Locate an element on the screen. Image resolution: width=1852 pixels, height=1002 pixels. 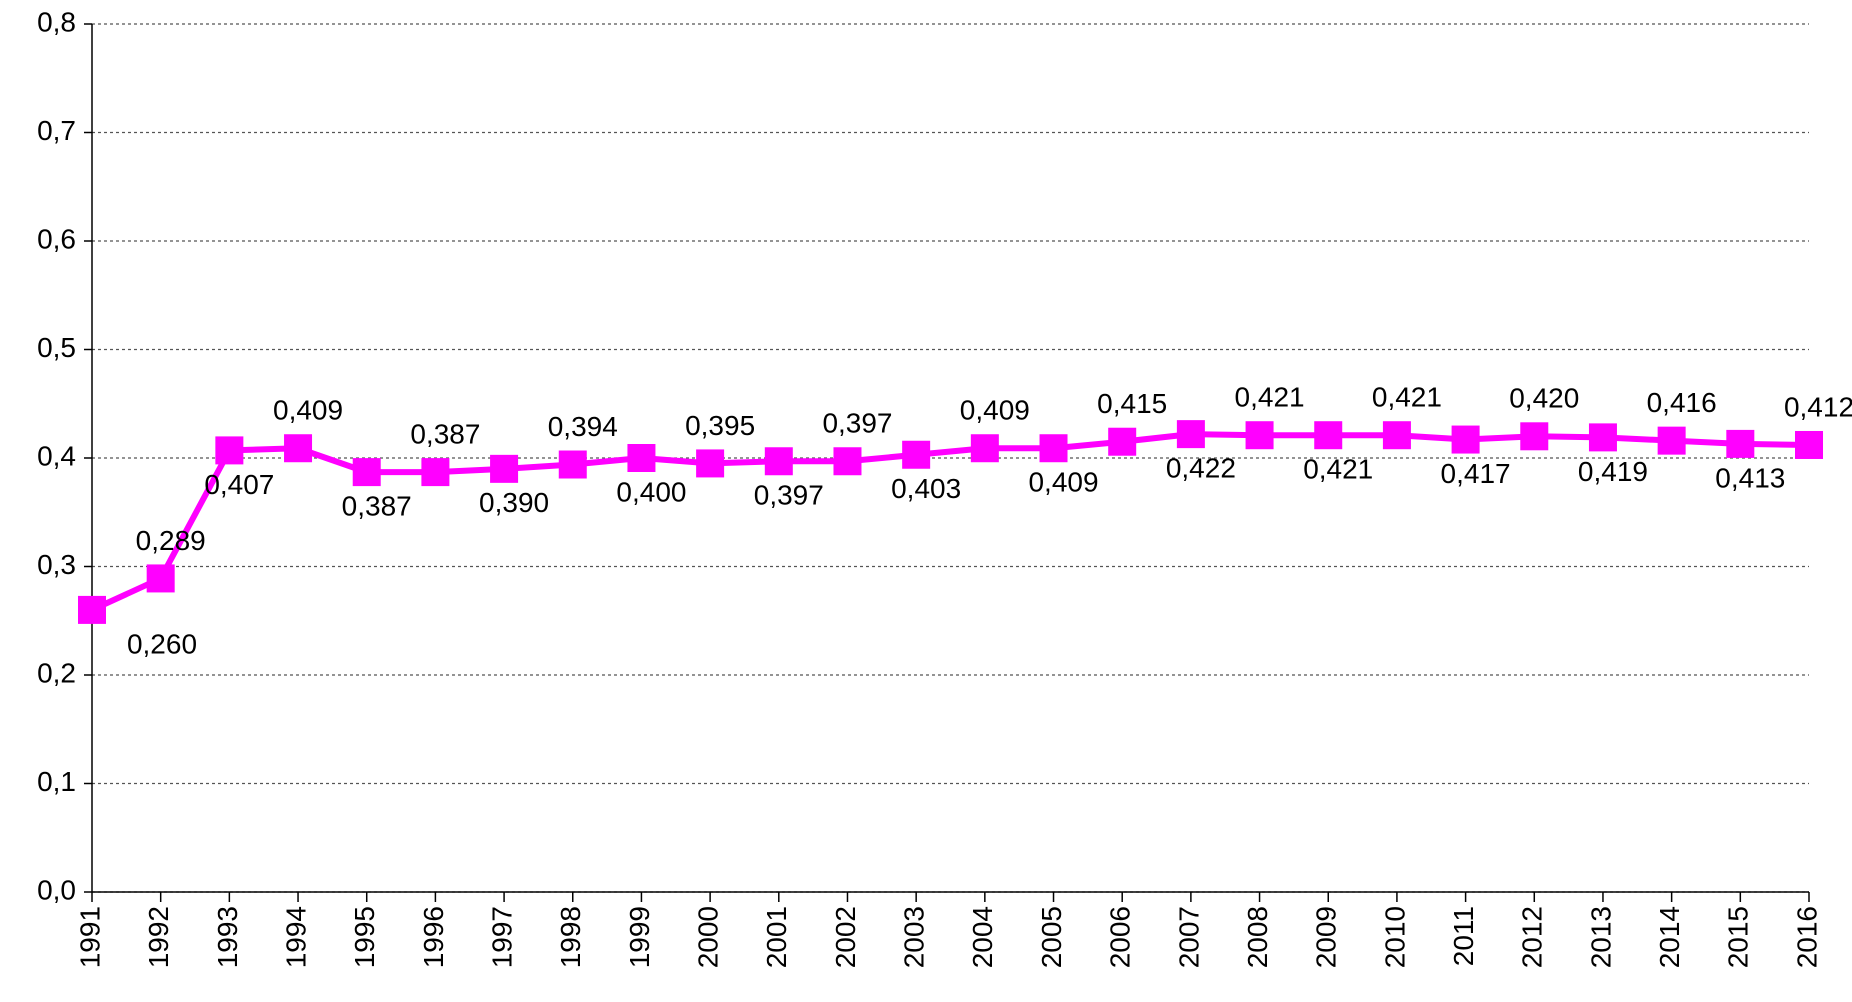
x-tick-label: 2009 is located at coordinates (1326, 937).